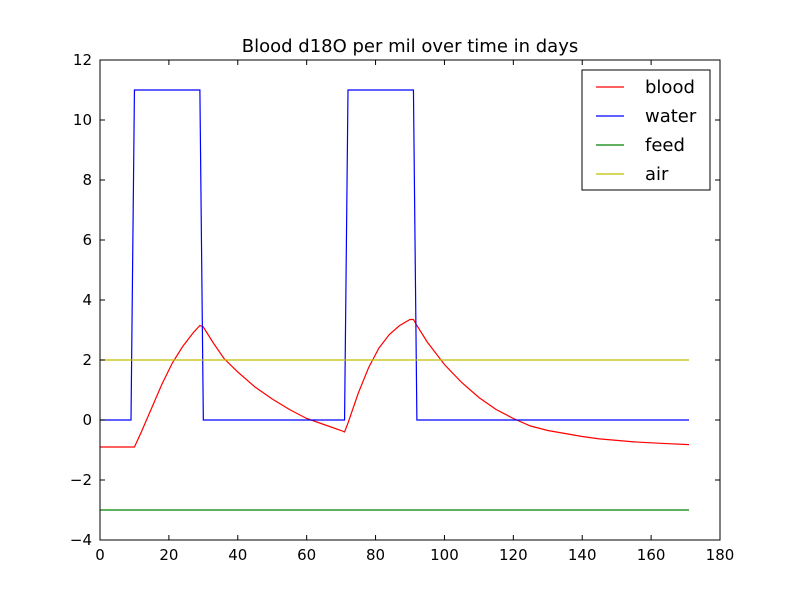 The height and width of the screenshot is (600, 800). What do you see at coordinates (410, 46) in the screenshot?
I see `chart-title: Blood d18O per mil over time in days` at bounding box center [410, 46].